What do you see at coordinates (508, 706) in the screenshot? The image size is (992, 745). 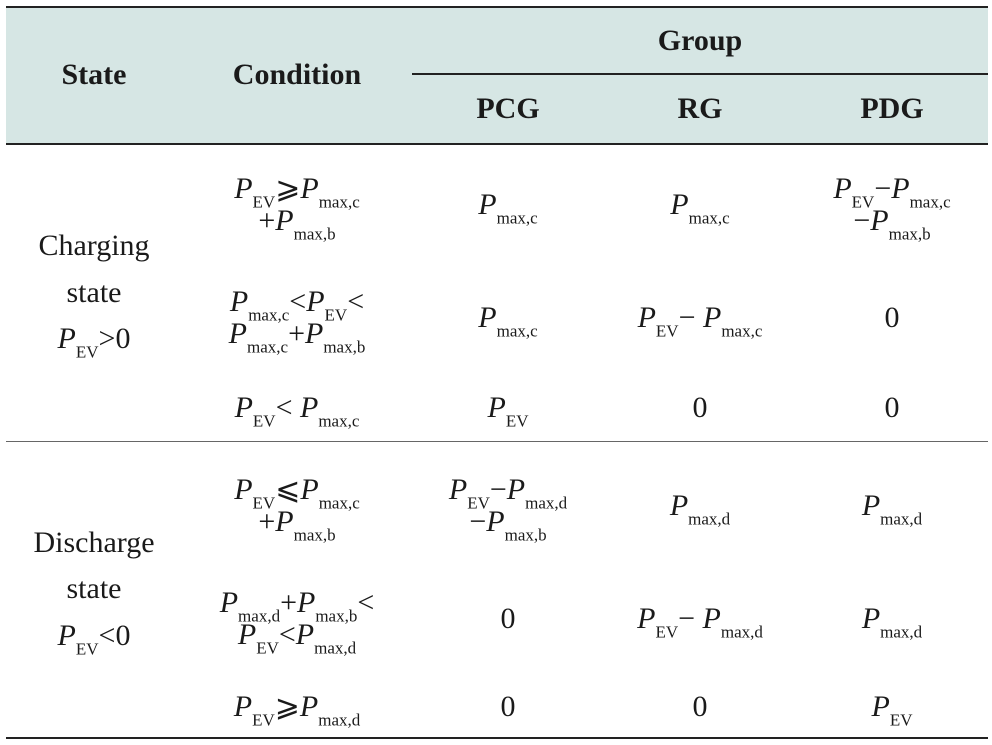 I see `row6-pcg: 0` at bounding box center [508, 706].